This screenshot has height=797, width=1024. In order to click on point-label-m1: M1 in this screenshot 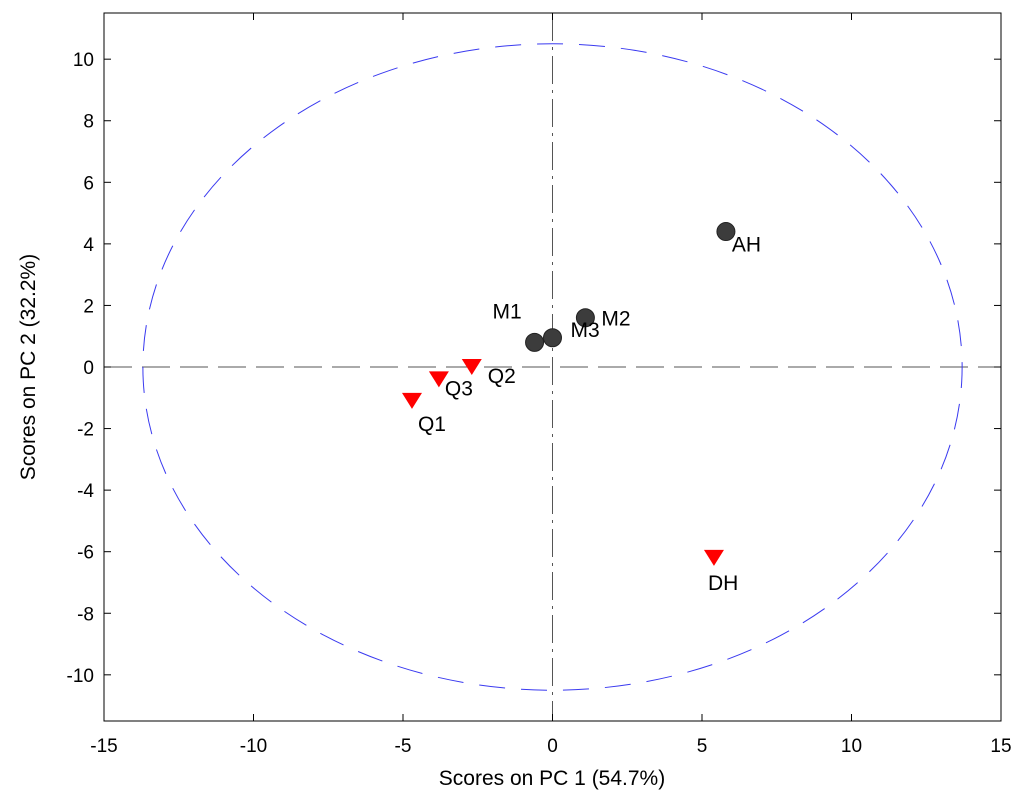, I will do `click(507, 311)`.